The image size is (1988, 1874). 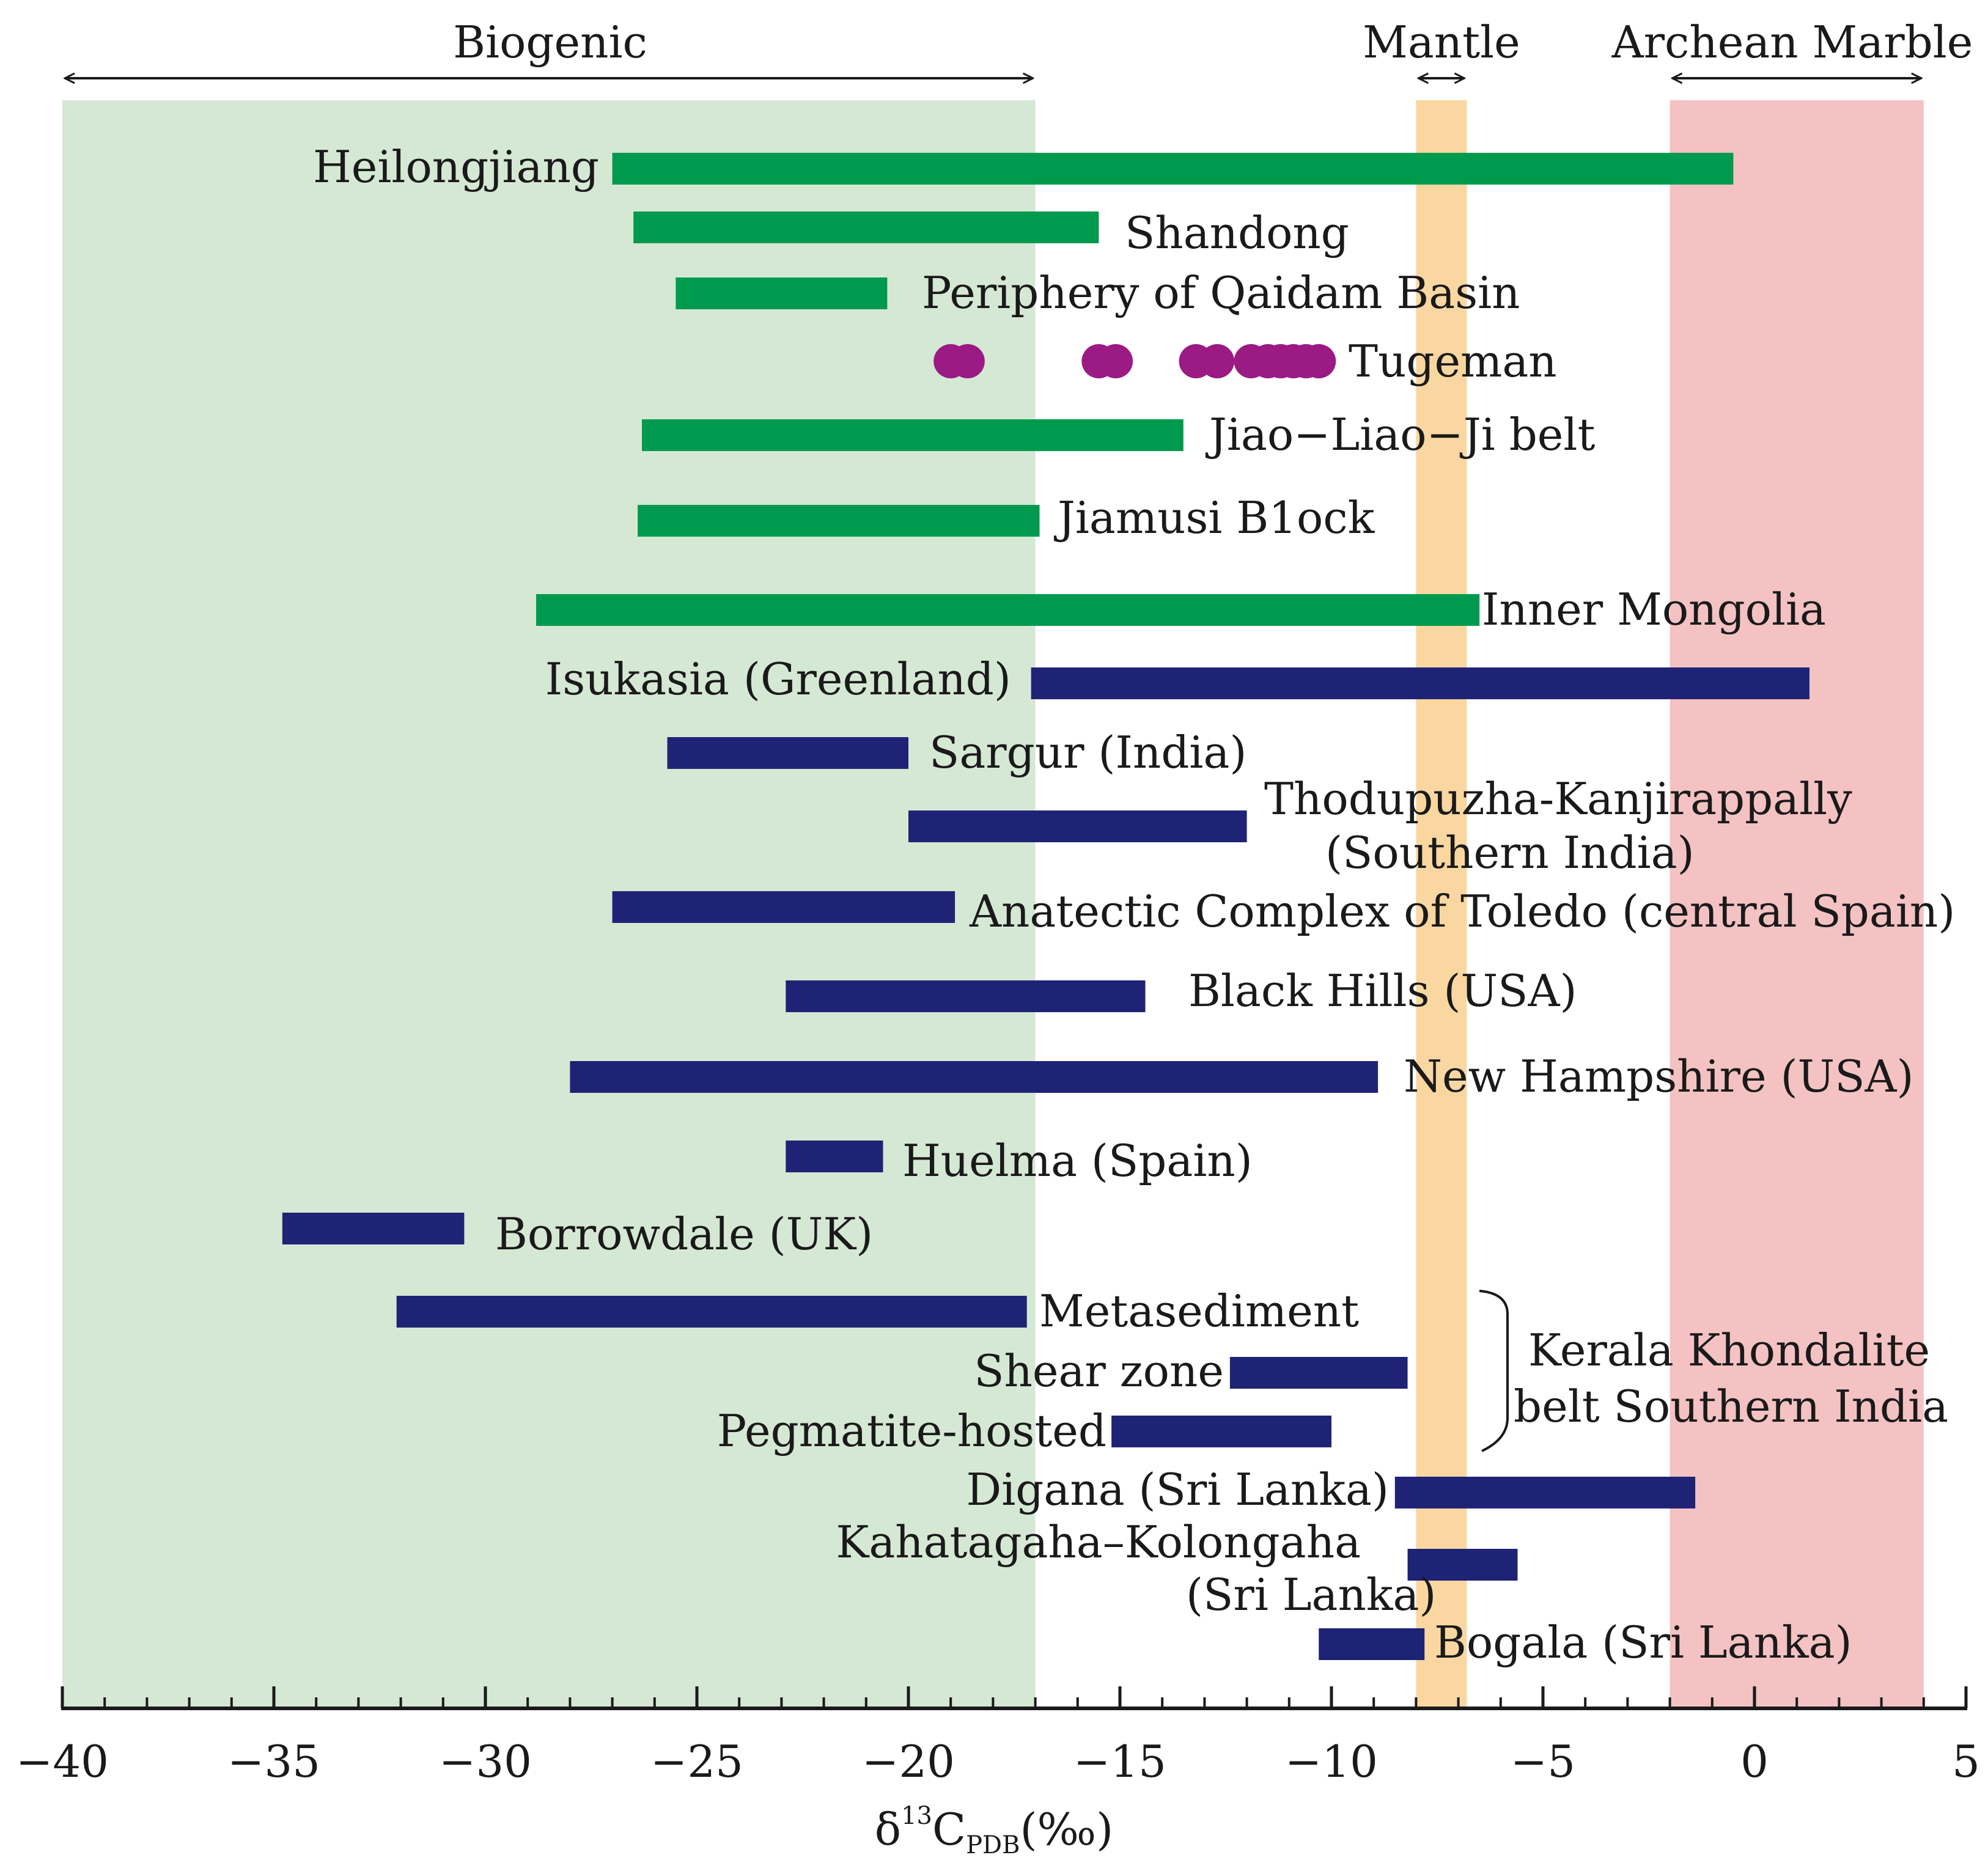 I want to click on label-periphery-of-qaidam-basin: Periphery of Qaidam Basin, so click(x=1221, y=292).